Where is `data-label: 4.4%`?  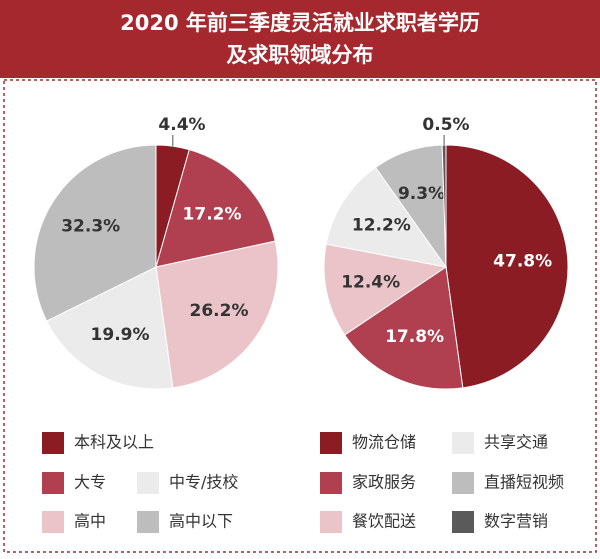 data-label: 4.4% is located at coordinates (181, 125).